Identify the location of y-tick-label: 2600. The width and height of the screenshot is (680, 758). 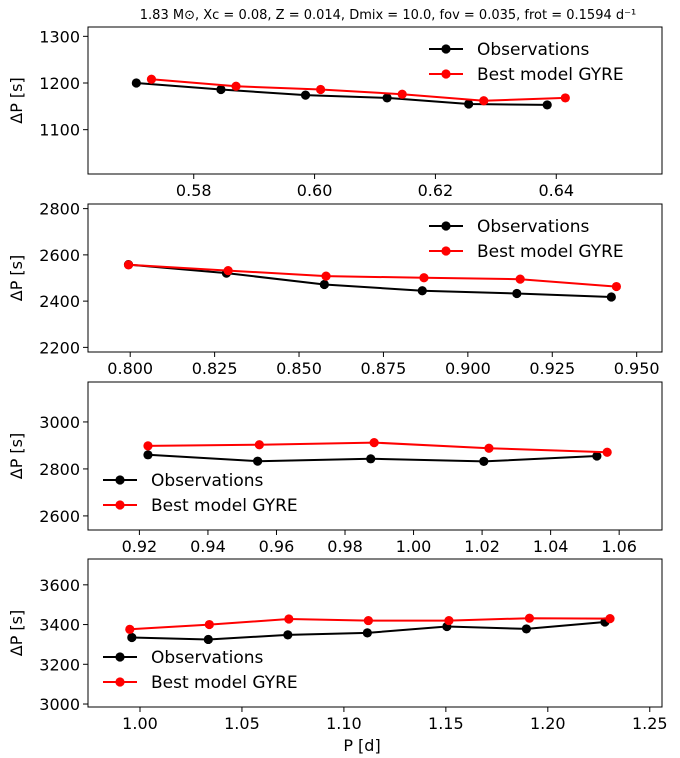
(59, 255).